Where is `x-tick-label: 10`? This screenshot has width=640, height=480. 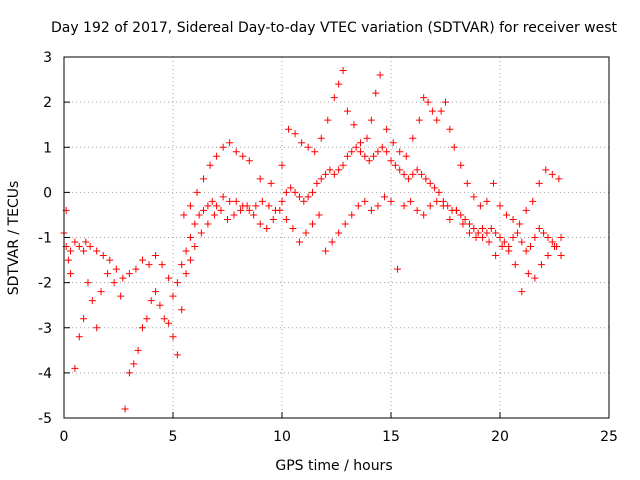 x-tick-label: 10 is located at coordinates (282, 437).